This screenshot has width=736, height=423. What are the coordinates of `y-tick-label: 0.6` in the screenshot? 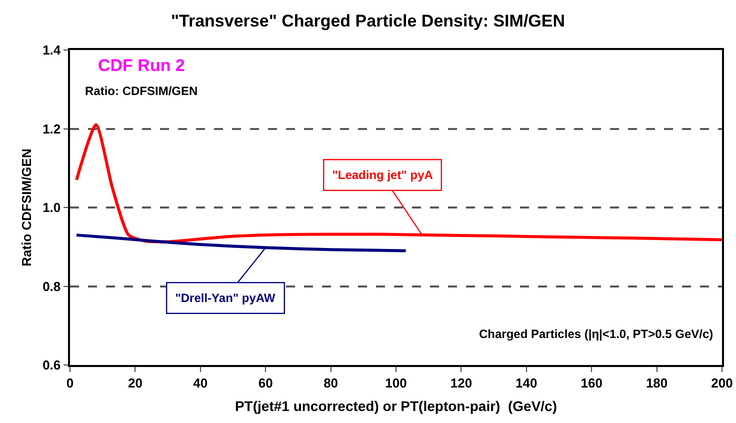 It's located at (51, 365).